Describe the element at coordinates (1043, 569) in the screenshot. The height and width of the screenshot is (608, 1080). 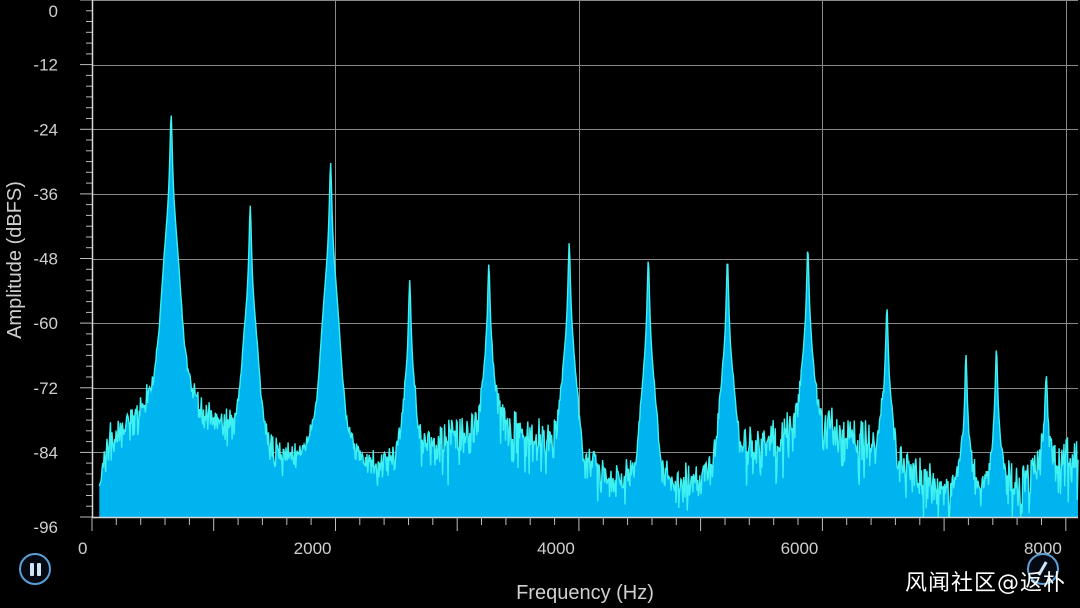
I see `rotate-button` at that location.